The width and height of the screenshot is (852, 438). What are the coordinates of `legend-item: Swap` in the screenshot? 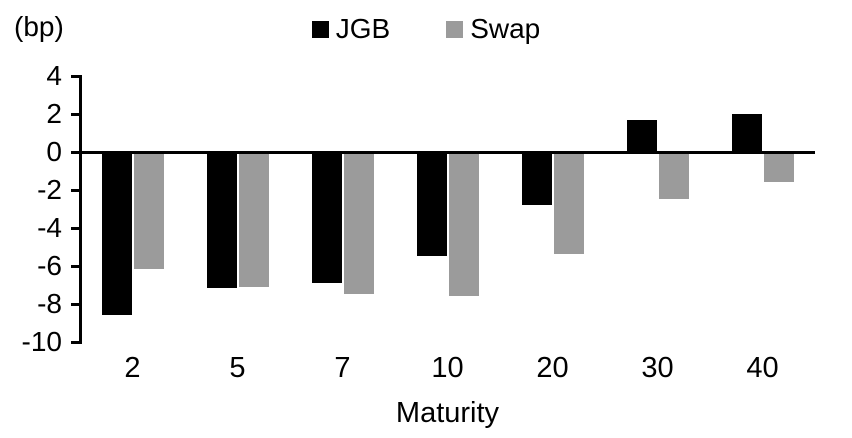 It's located at (493, 29).